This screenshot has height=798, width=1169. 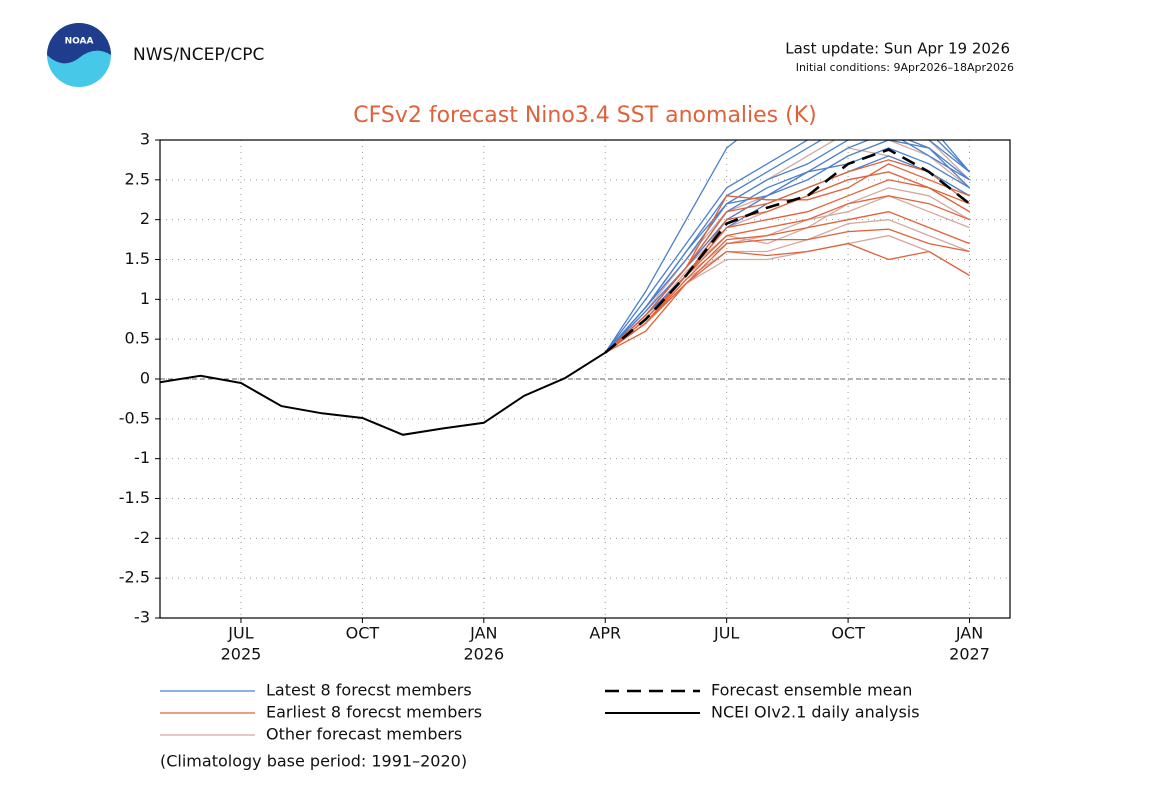 What do you see at coordinates (145, 218) in the screenshot?
I see `y-tick-label: 2` at bounding box center [145, 218].